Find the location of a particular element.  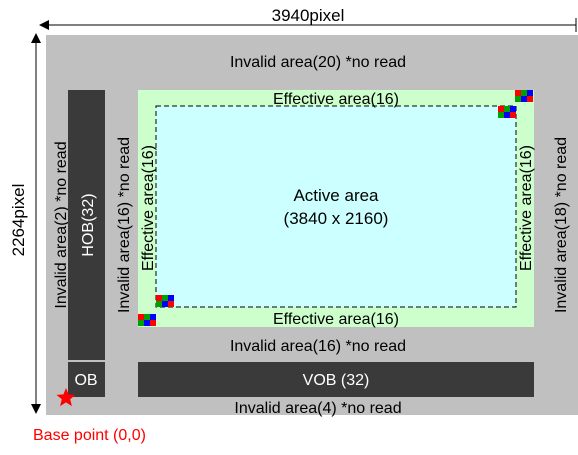

ob-label: OB is located at coordinates (85, 380).